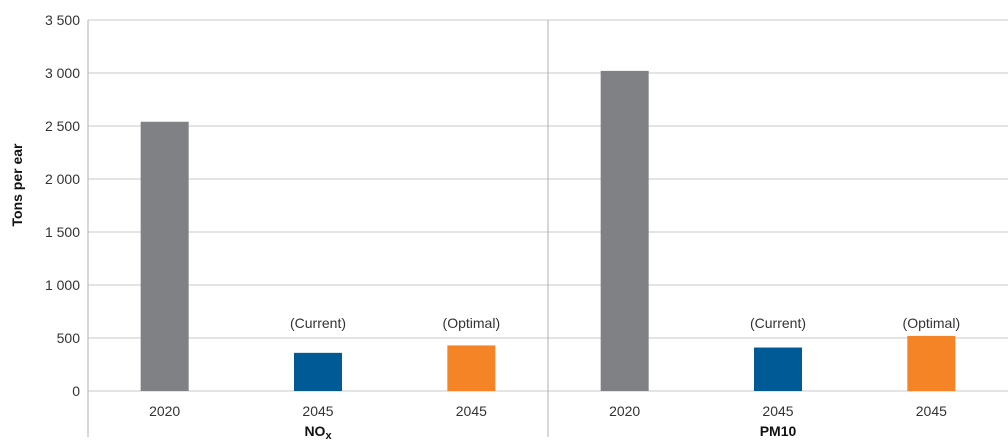  Describe the element at coordinates (76, 391) in the screenshot. I see `y-tick-label: 0` at that location.